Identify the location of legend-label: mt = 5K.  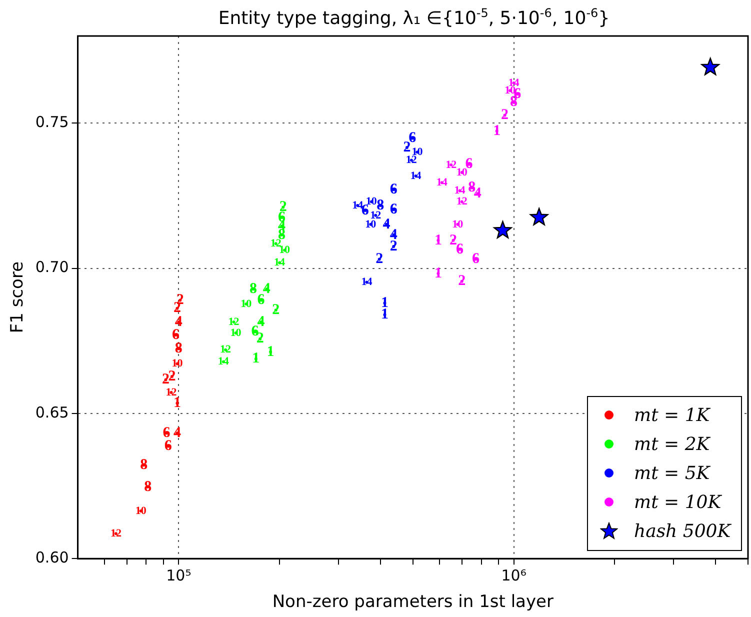
(672, 473).